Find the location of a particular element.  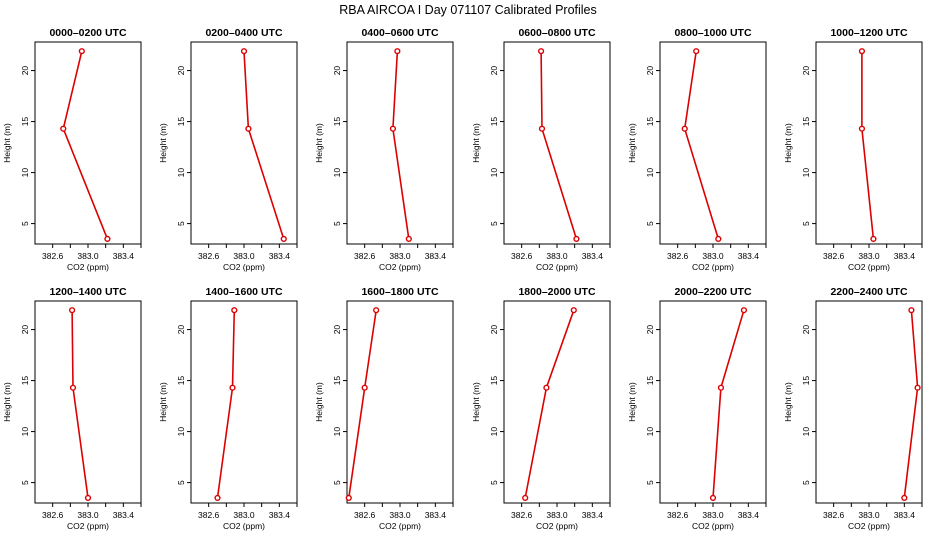

panel-title: 0400–0600 UTC is located at coordinates (399, 33).